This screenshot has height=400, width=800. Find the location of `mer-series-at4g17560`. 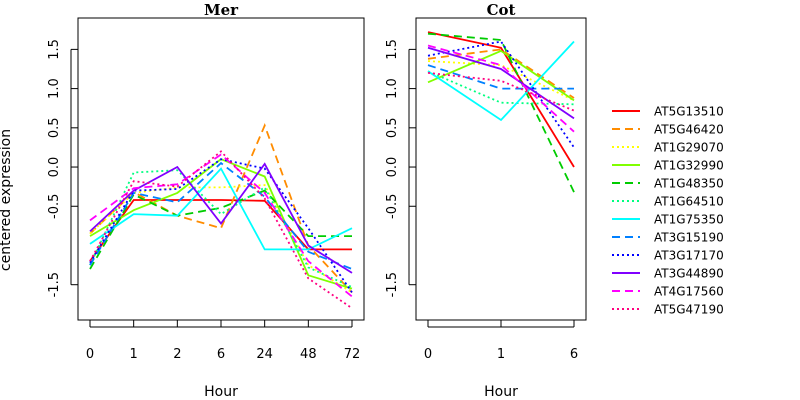

mer-series-at4g17560 is located at coordinates (221, 225).